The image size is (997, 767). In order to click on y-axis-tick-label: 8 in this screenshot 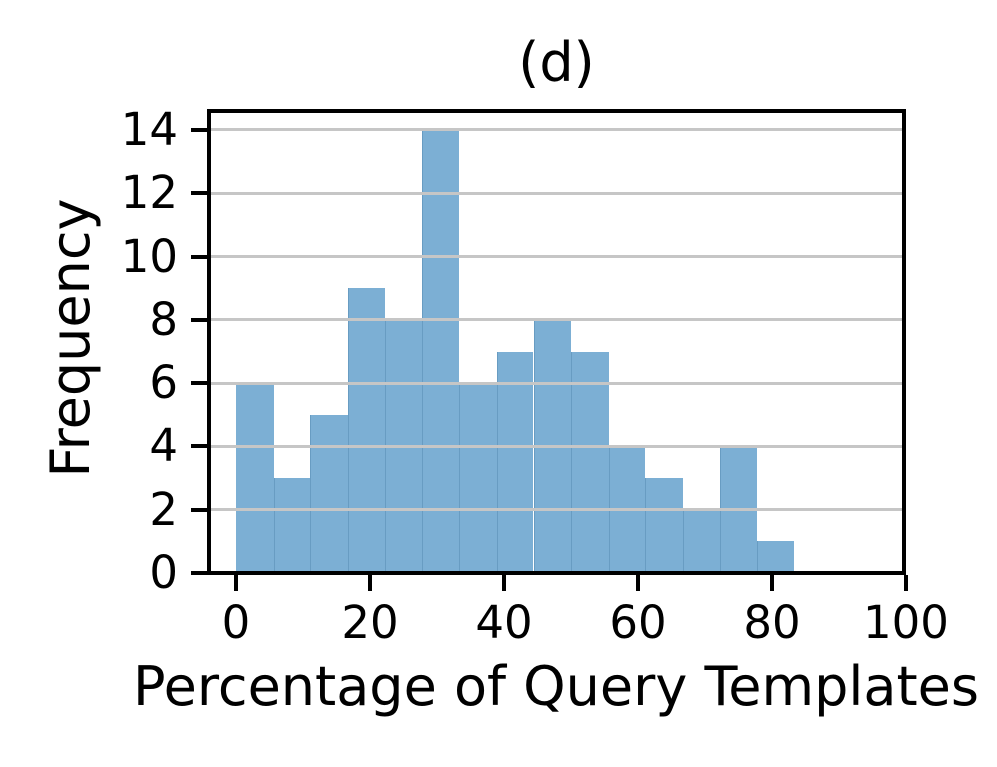, I will do `click(163, 319)`.